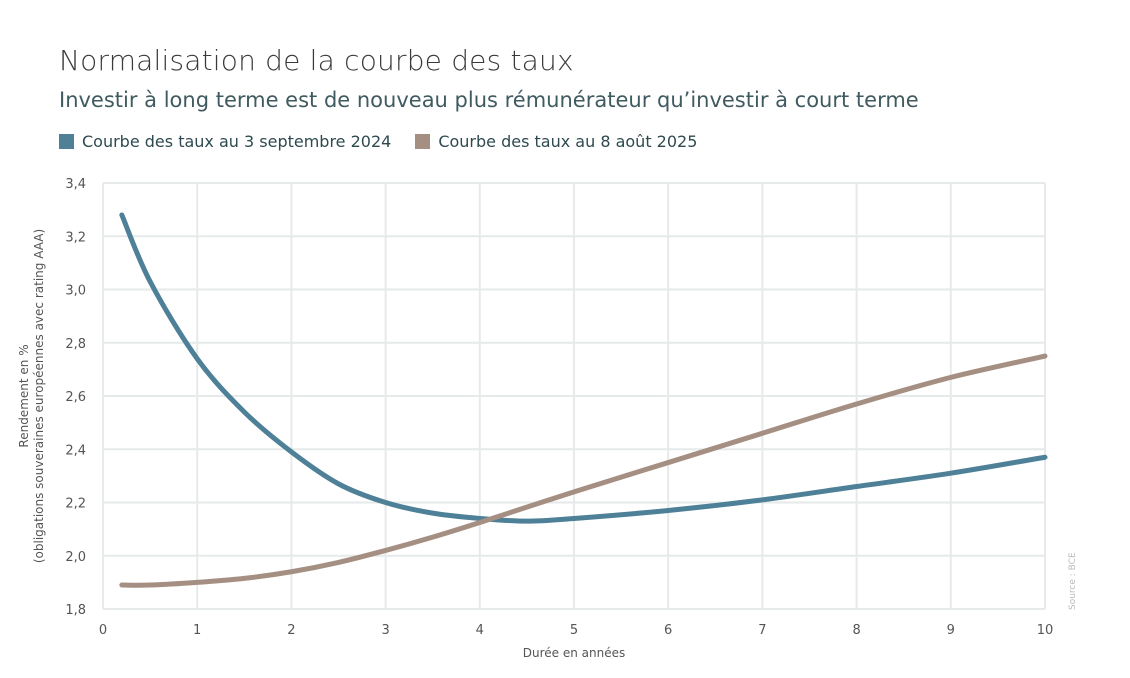 The width and height of the screenshot is (1130, 678). I want to click on x-tick-label: 1, so click(197, 630).